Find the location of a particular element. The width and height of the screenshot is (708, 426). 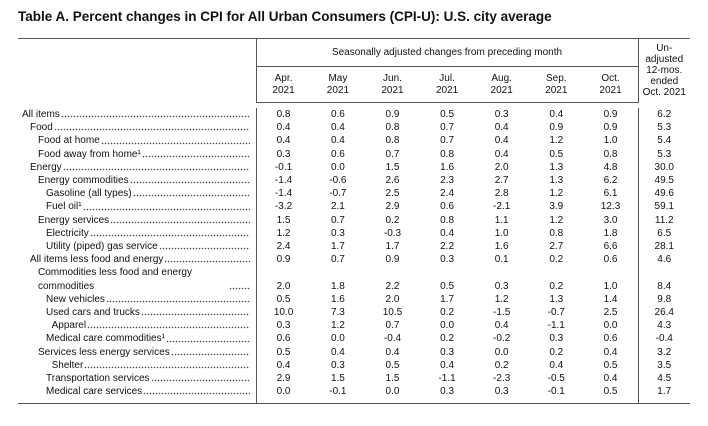

value-cell: 1.0 is located at coordinates (610, 286).